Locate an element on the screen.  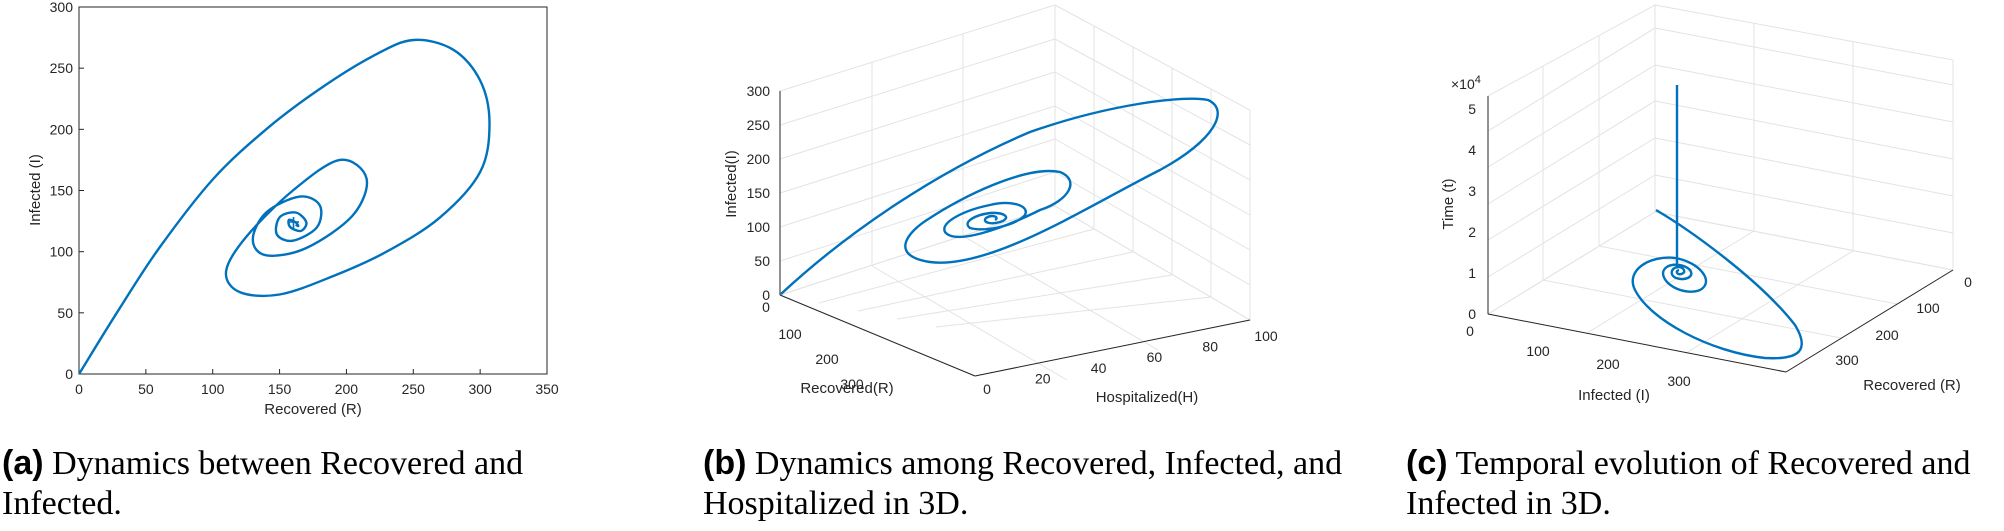
panel-c-z-exponent: ×10⁴ is located at coordinates (1466, 83).